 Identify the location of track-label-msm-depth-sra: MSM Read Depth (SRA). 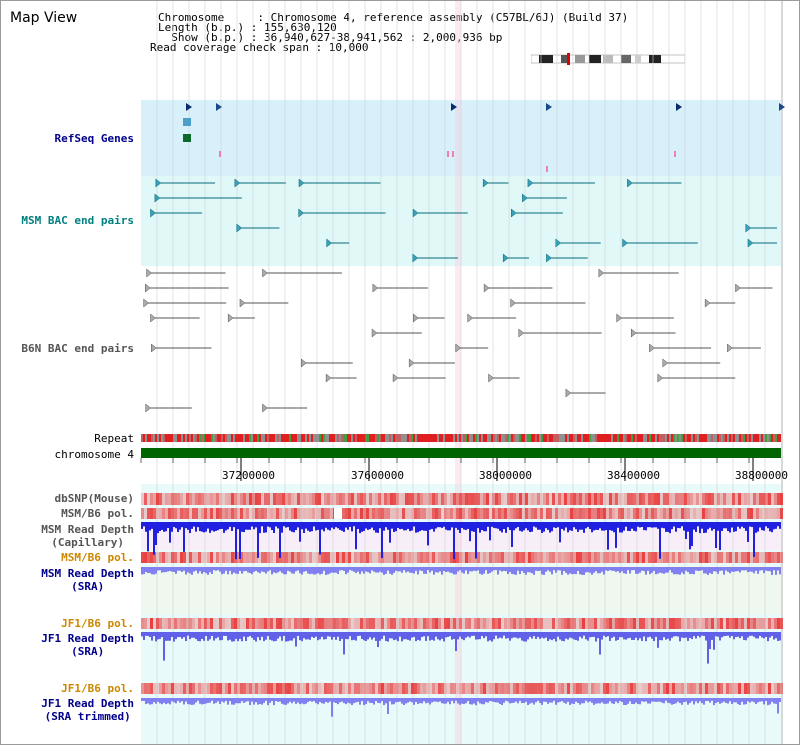
(87, 580).